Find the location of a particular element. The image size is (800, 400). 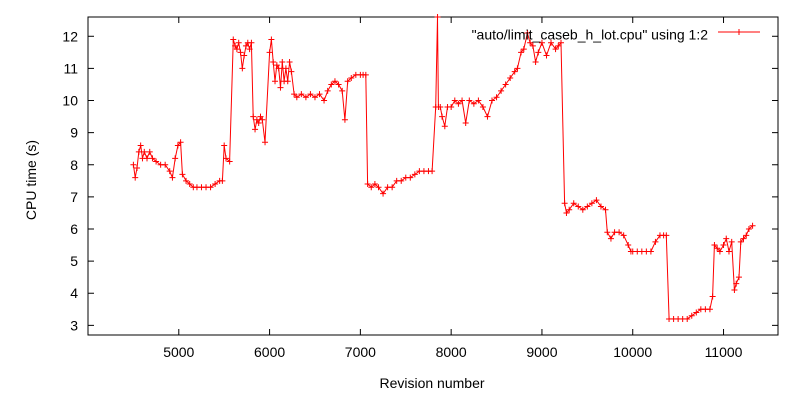

x-tick-label: 11000 is located at coordinates (724, 352).